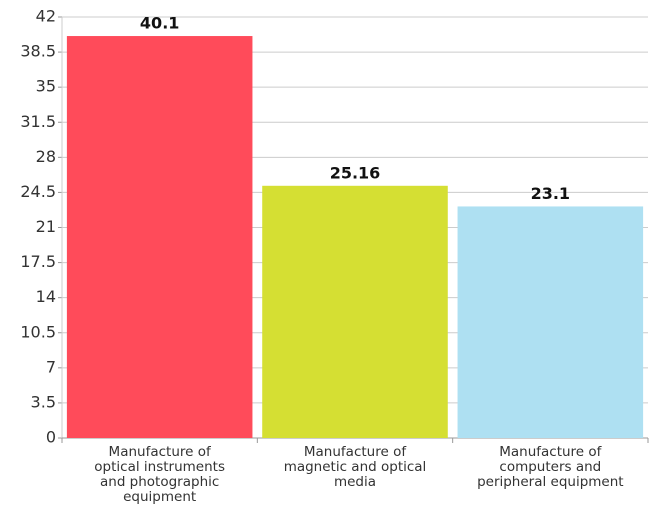  I want to click on y-tick-label: 42, so click(46, 16).